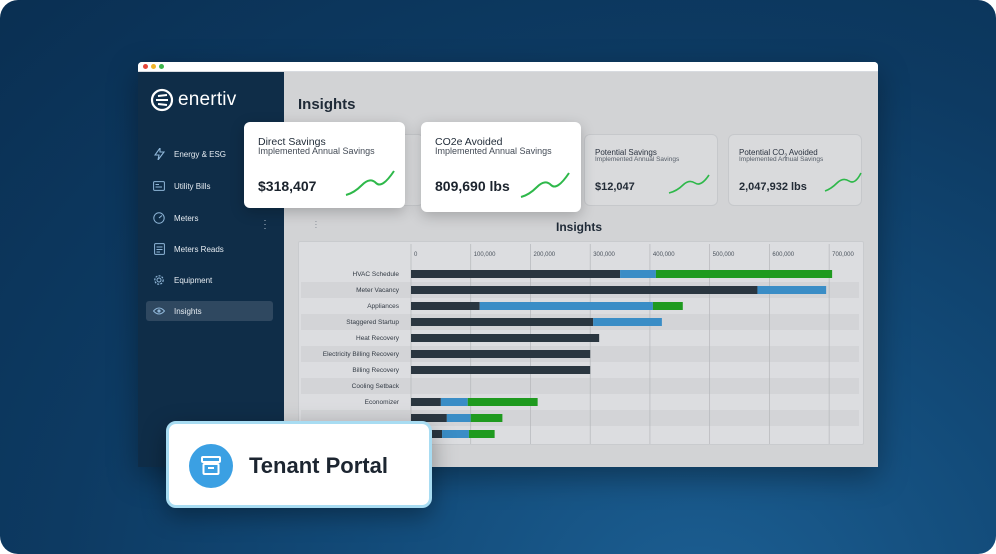 The height and width of the screenshot is (554, 996). I want to click on kpi-value: 2,047,932 lbs, so click(773, 187).